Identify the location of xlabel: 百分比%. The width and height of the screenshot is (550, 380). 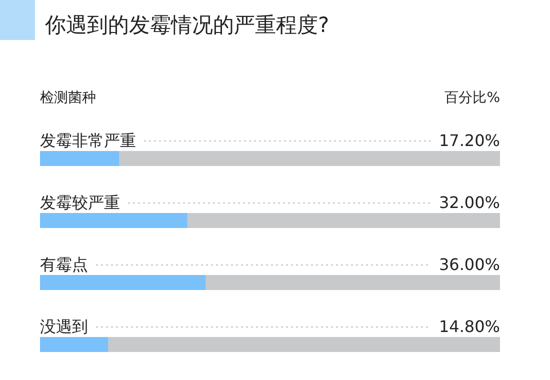
(472, 98).